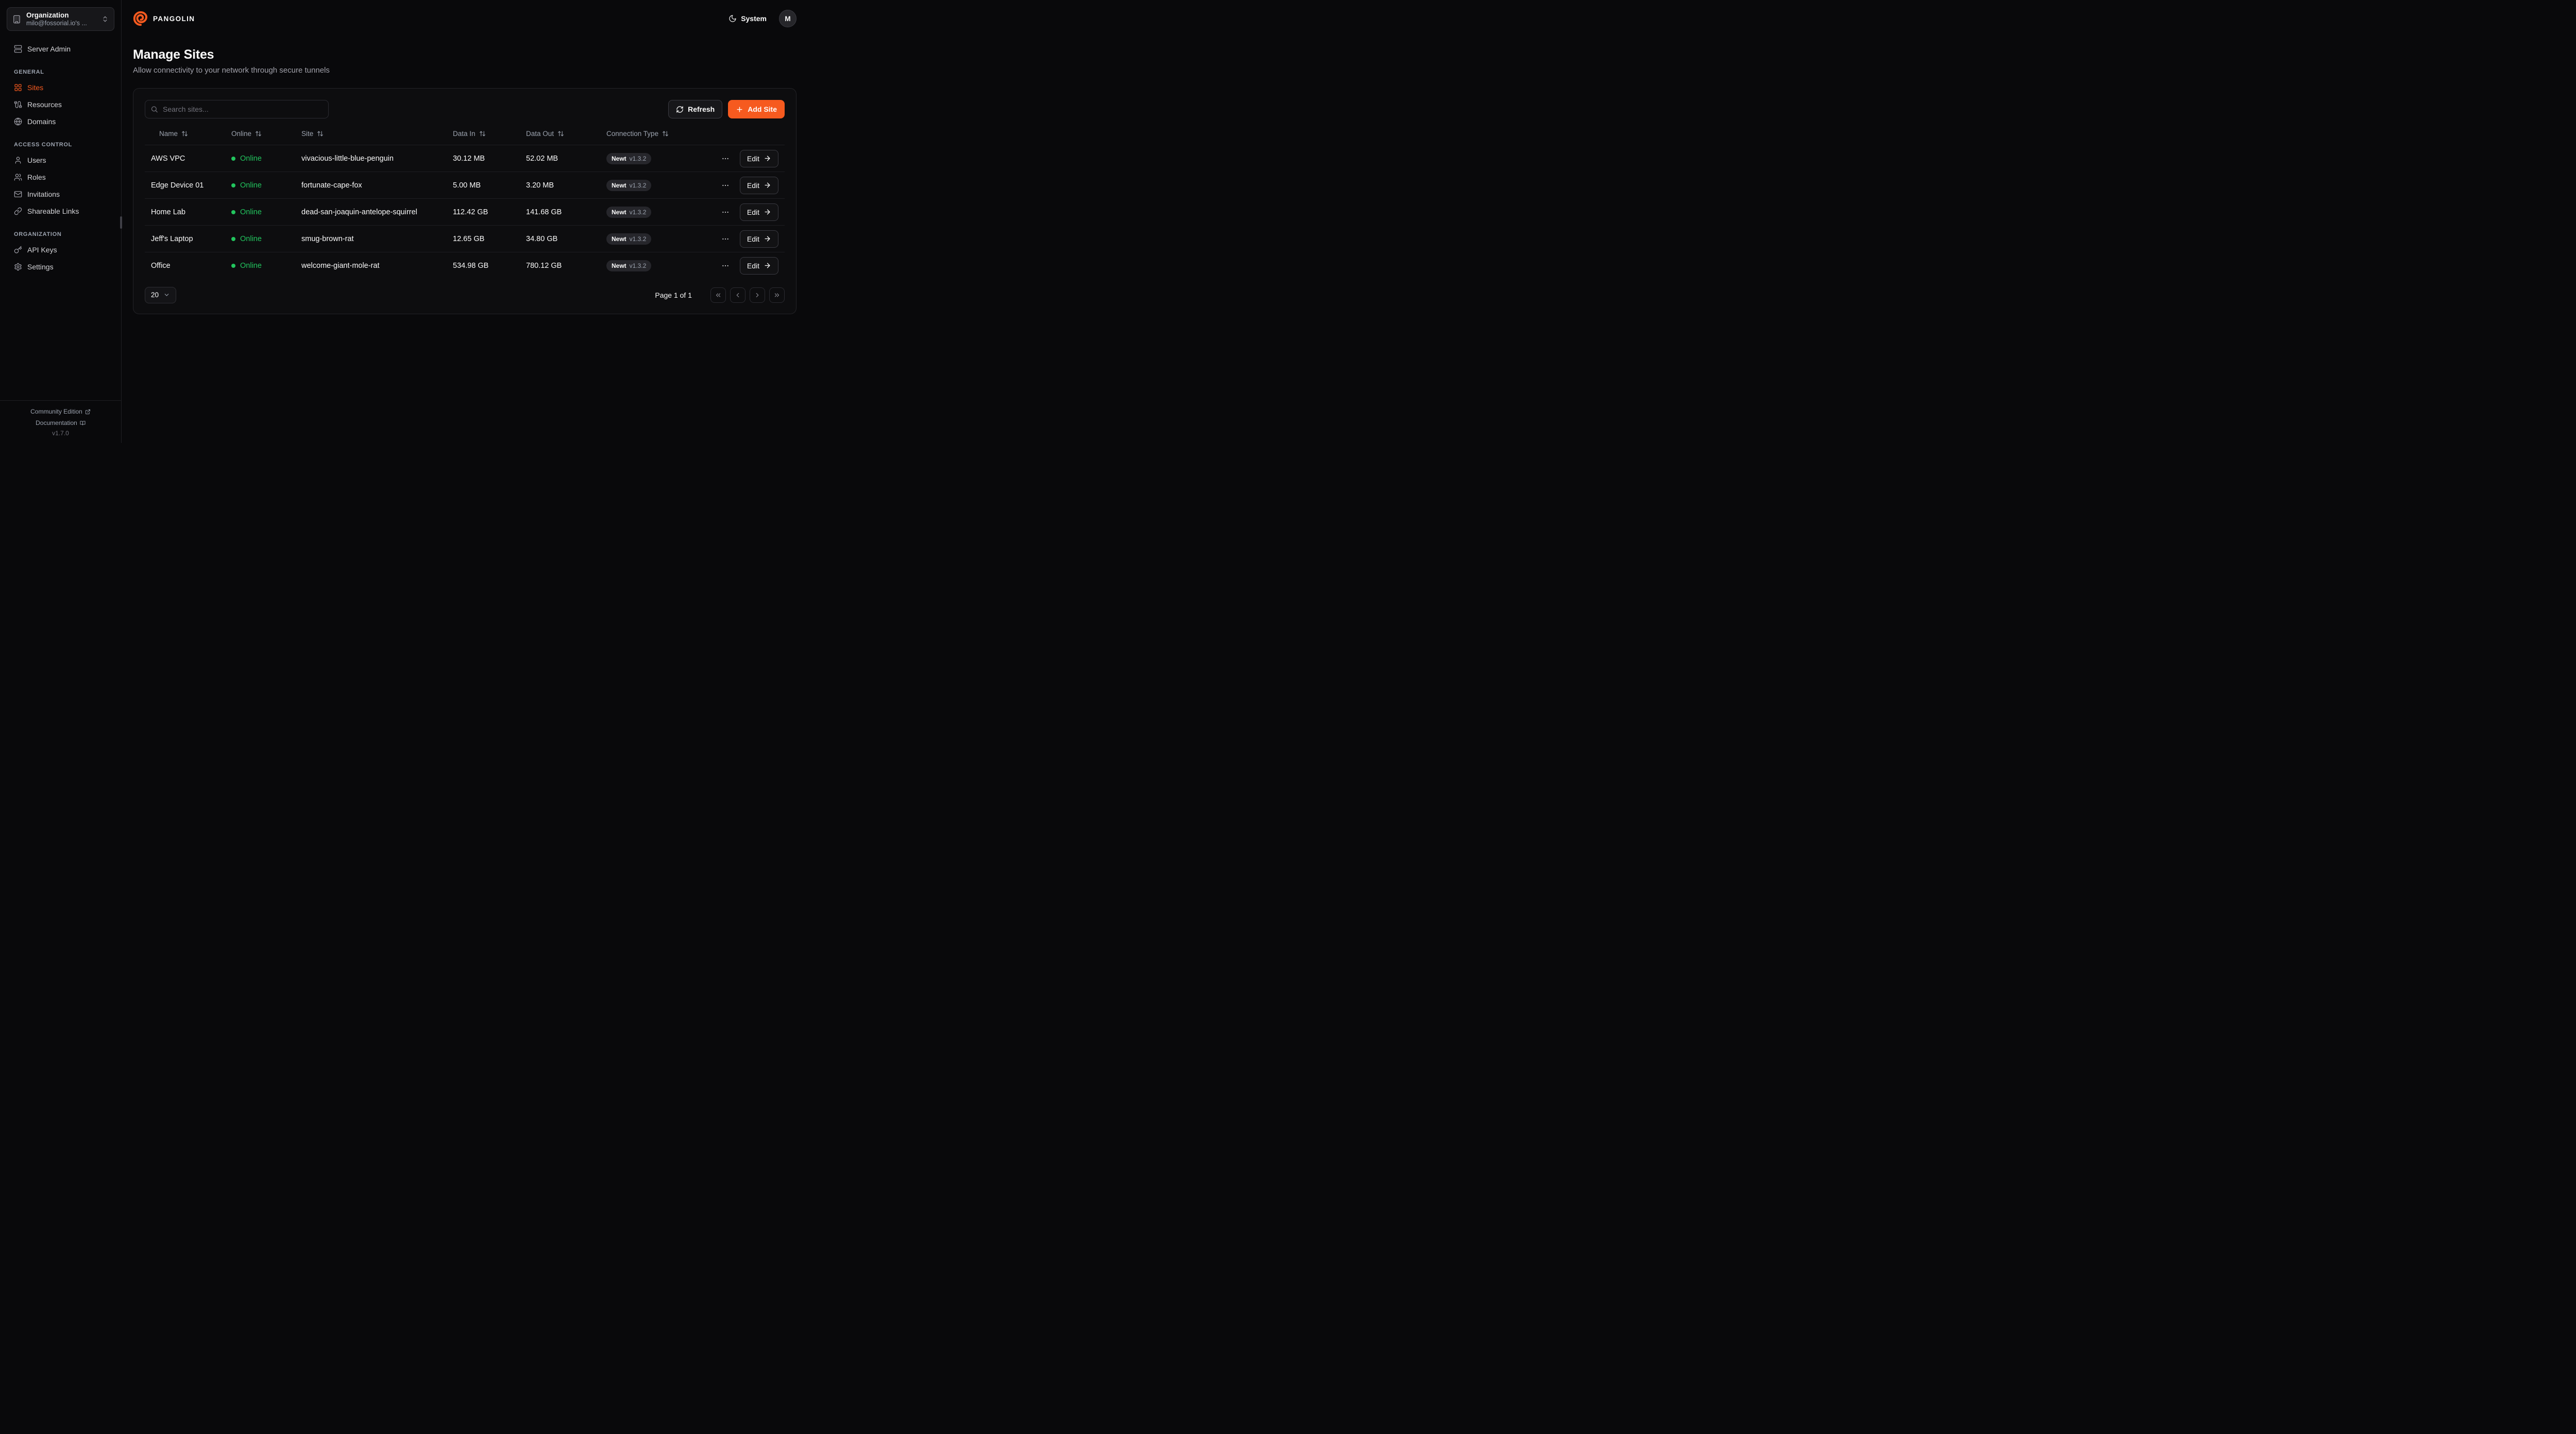  I want to click on sites-table: Name Online Site, so click(465, 203).